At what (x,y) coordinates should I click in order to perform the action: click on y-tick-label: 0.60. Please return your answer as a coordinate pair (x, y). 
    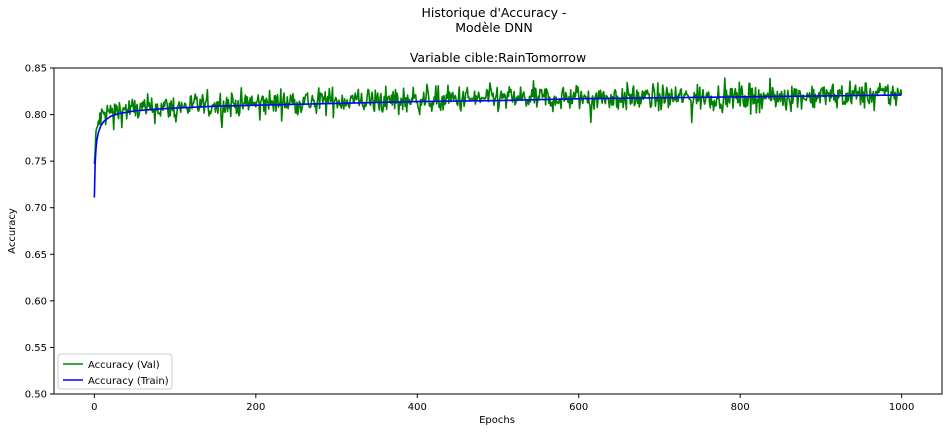
    Looking at the image, I should click on (36, 301).